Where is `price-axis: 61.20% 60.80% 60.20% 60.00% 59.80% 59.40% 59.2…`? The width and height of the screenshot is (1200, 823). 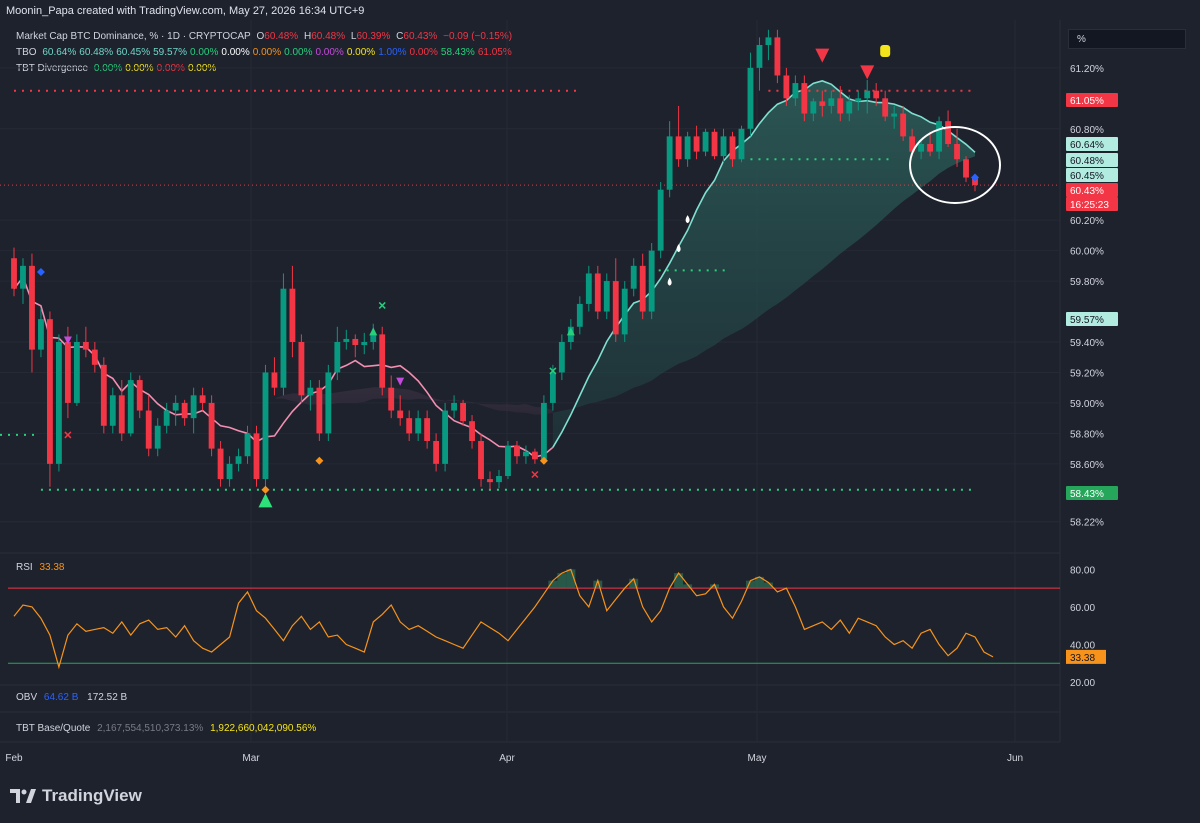 price-axis: 61.20% 60.80% 60.20% 60.00% 59.80% 59.40% 59.2… is located at coordinates (1092, 296).